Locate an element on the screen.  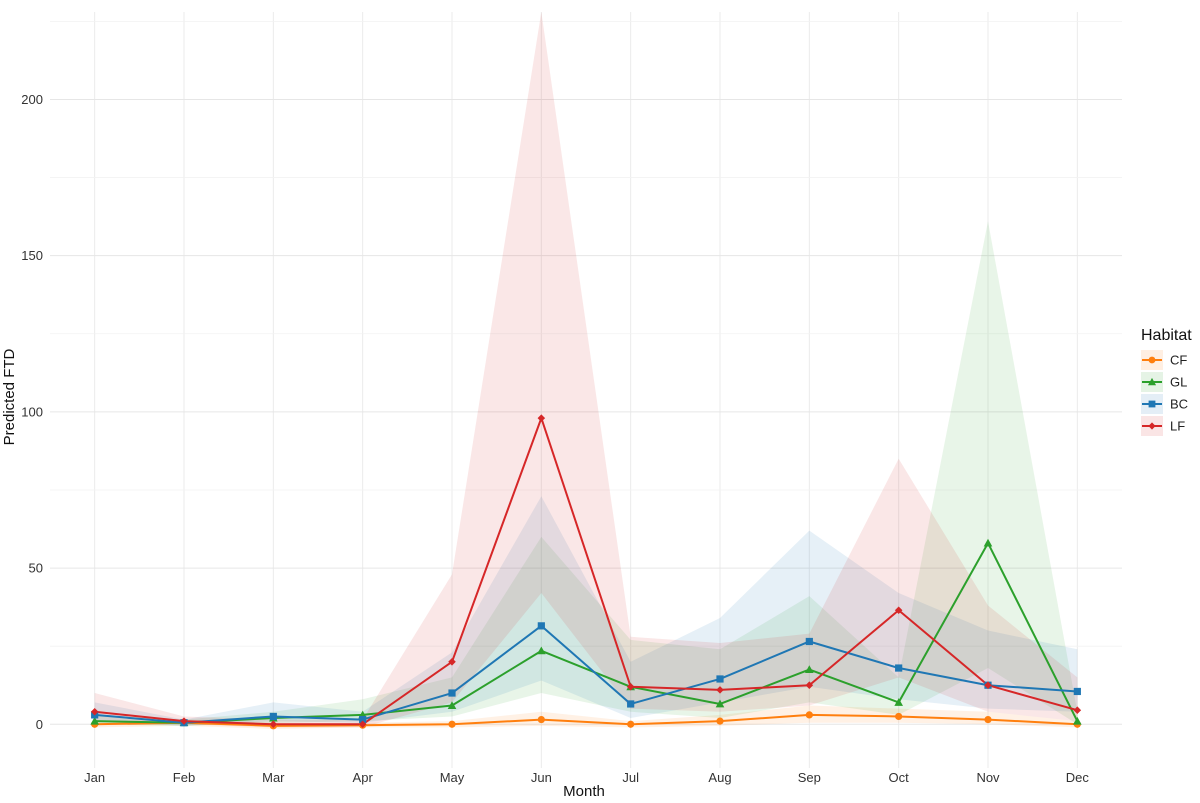
x-tick-label: Jul is located at coordinates (630, 777).